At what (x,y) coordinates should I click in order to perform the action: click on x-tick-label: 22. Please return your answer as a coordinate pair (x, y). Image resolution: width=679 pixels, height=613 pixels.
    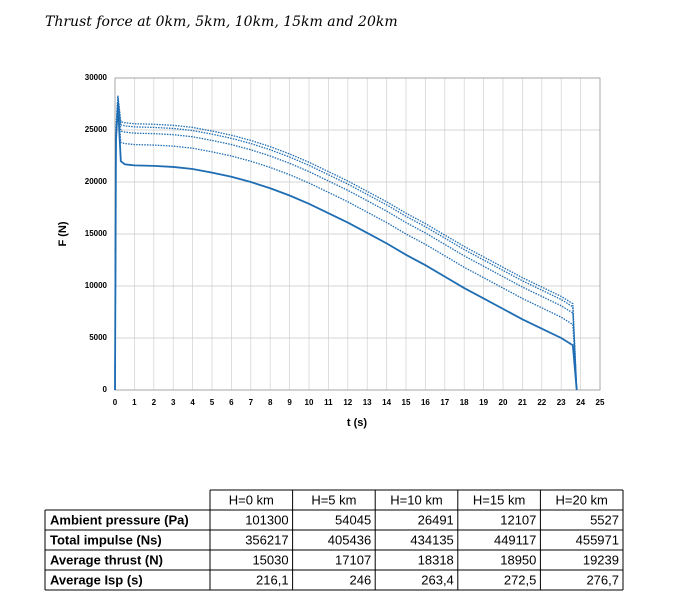
    Looking at the image, I should click on (541, 402).